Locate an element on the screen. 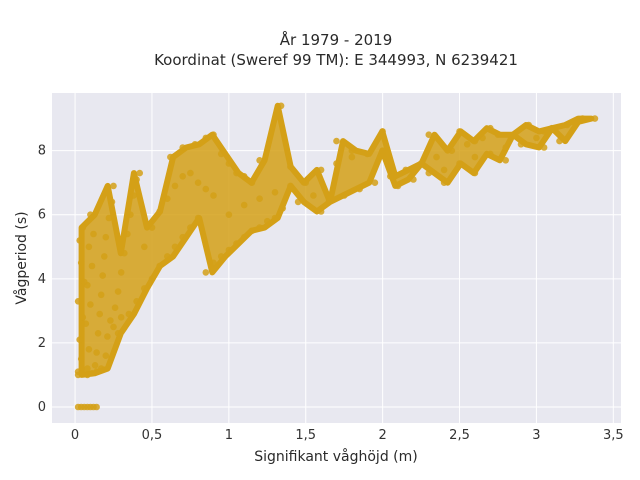 The height and width of the screenshot is (480, 640). x-tick-label: 3 is located at coordinates (536, 435).